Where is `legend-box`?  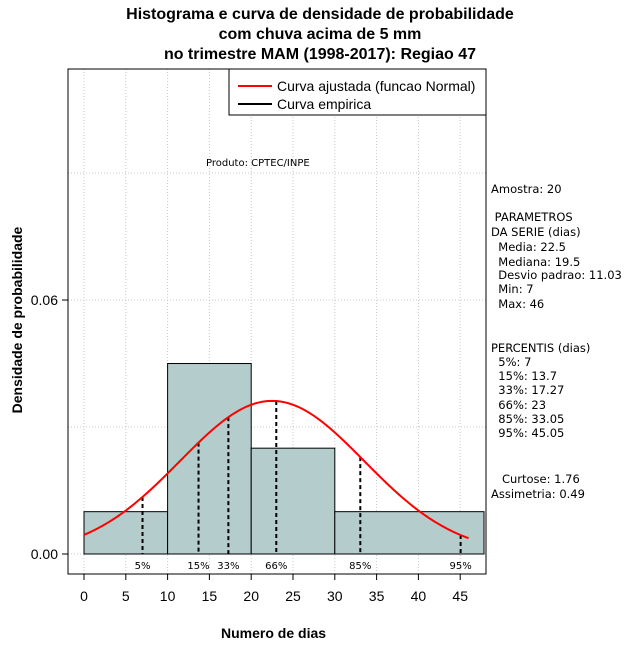
legend-box is located at coordinates (357, 92).